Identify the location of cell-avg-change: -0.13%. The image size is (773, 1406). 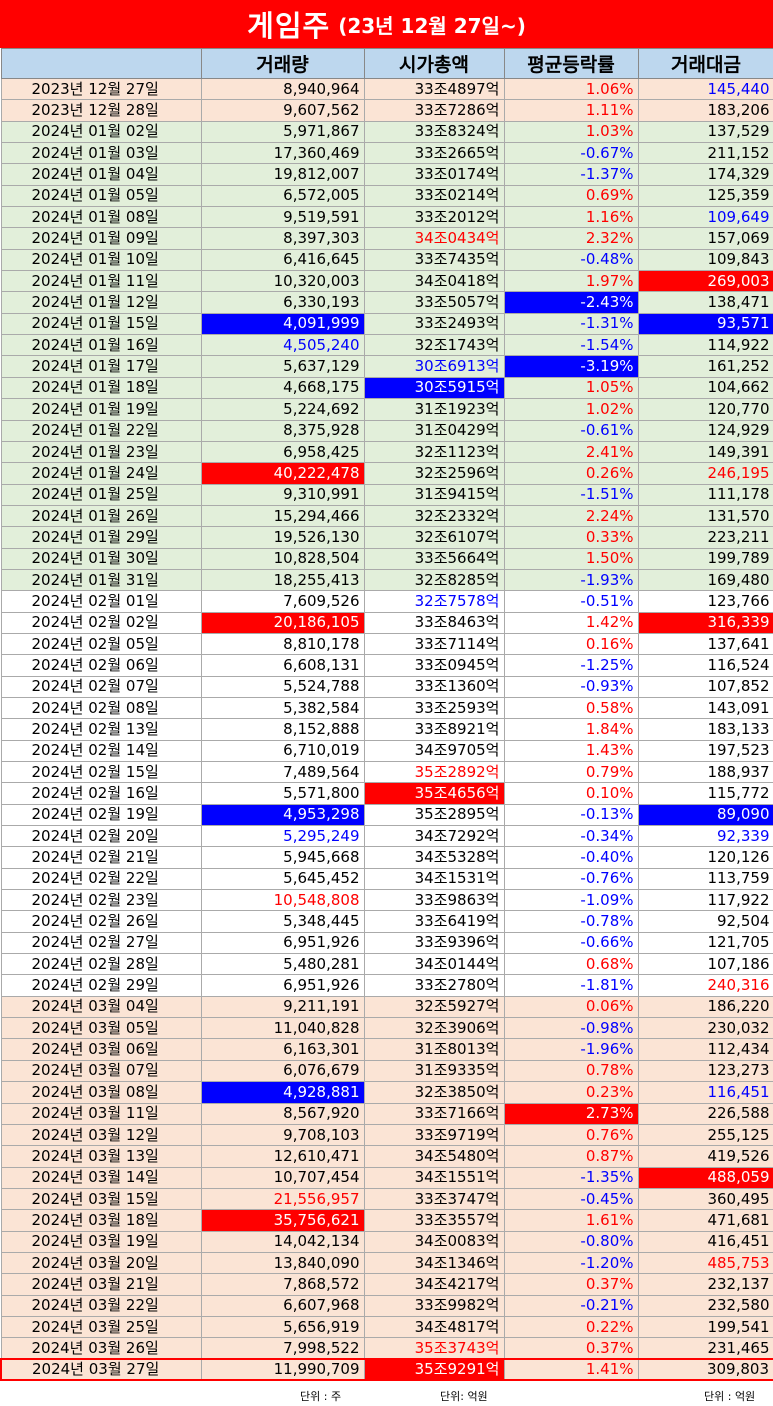
(571, 815).